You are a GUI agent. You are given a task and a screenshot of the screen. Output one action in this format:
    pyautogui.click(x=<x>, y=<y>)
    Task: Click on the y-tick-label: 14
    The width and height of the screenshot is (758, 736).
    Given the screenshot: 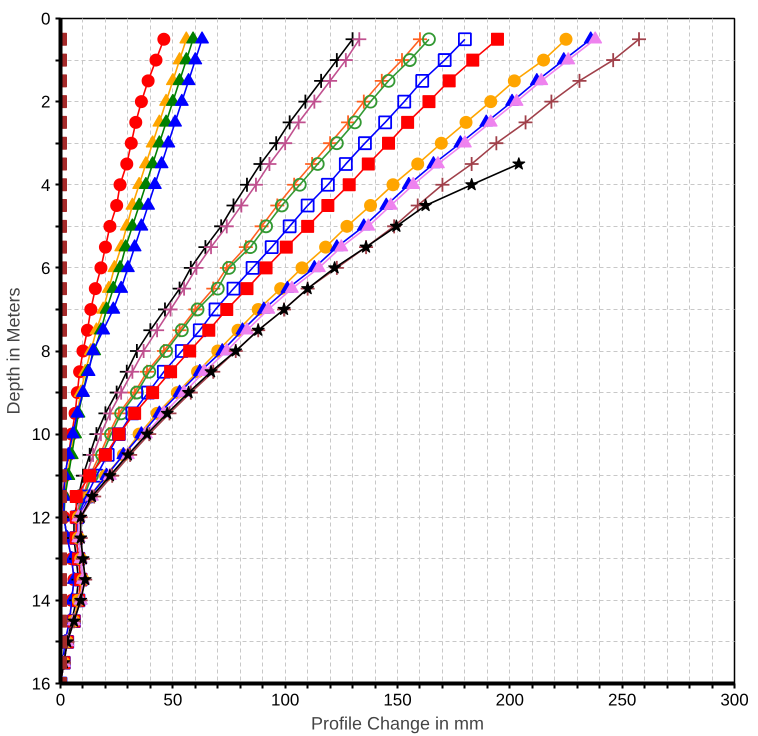 What is the action you would take?
    pyautogui.click(x=41, y=600)
    